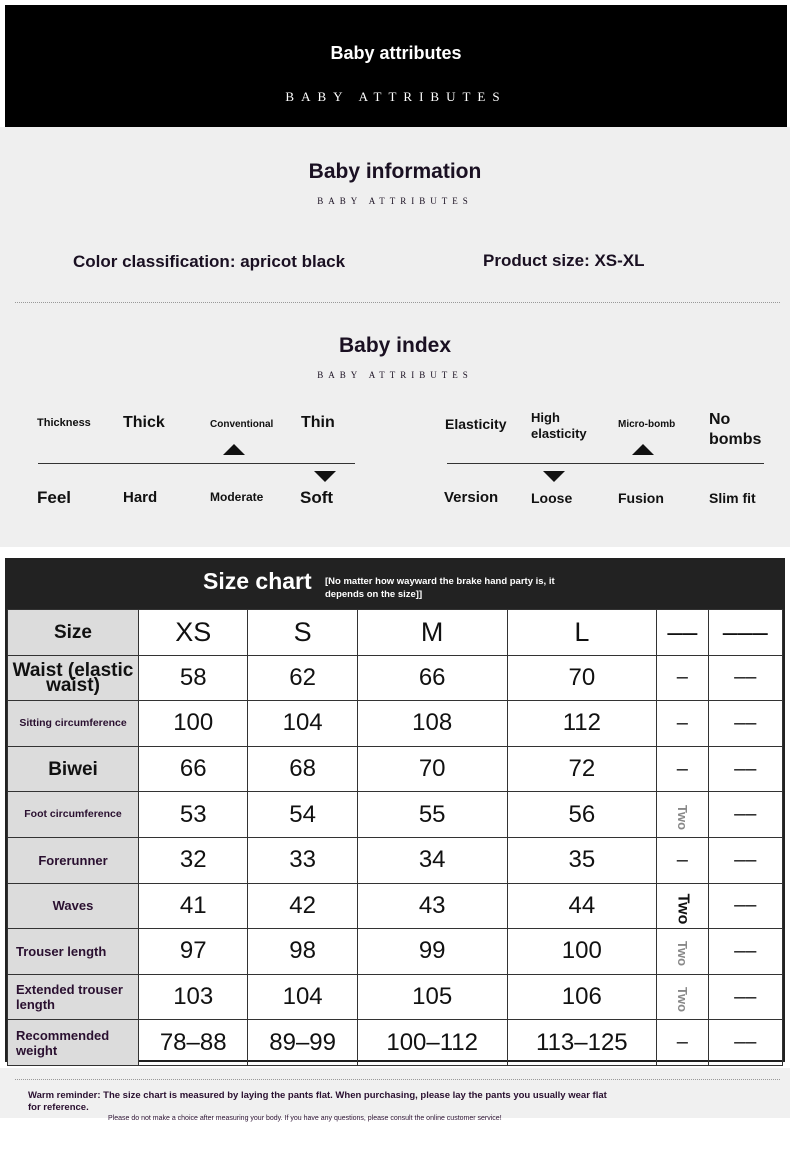 This screenshot has width=790, height=1159. Describe the element at coordinates (73, 723) in the screenshot. I see `row-label: Sitting circumference` at that location.